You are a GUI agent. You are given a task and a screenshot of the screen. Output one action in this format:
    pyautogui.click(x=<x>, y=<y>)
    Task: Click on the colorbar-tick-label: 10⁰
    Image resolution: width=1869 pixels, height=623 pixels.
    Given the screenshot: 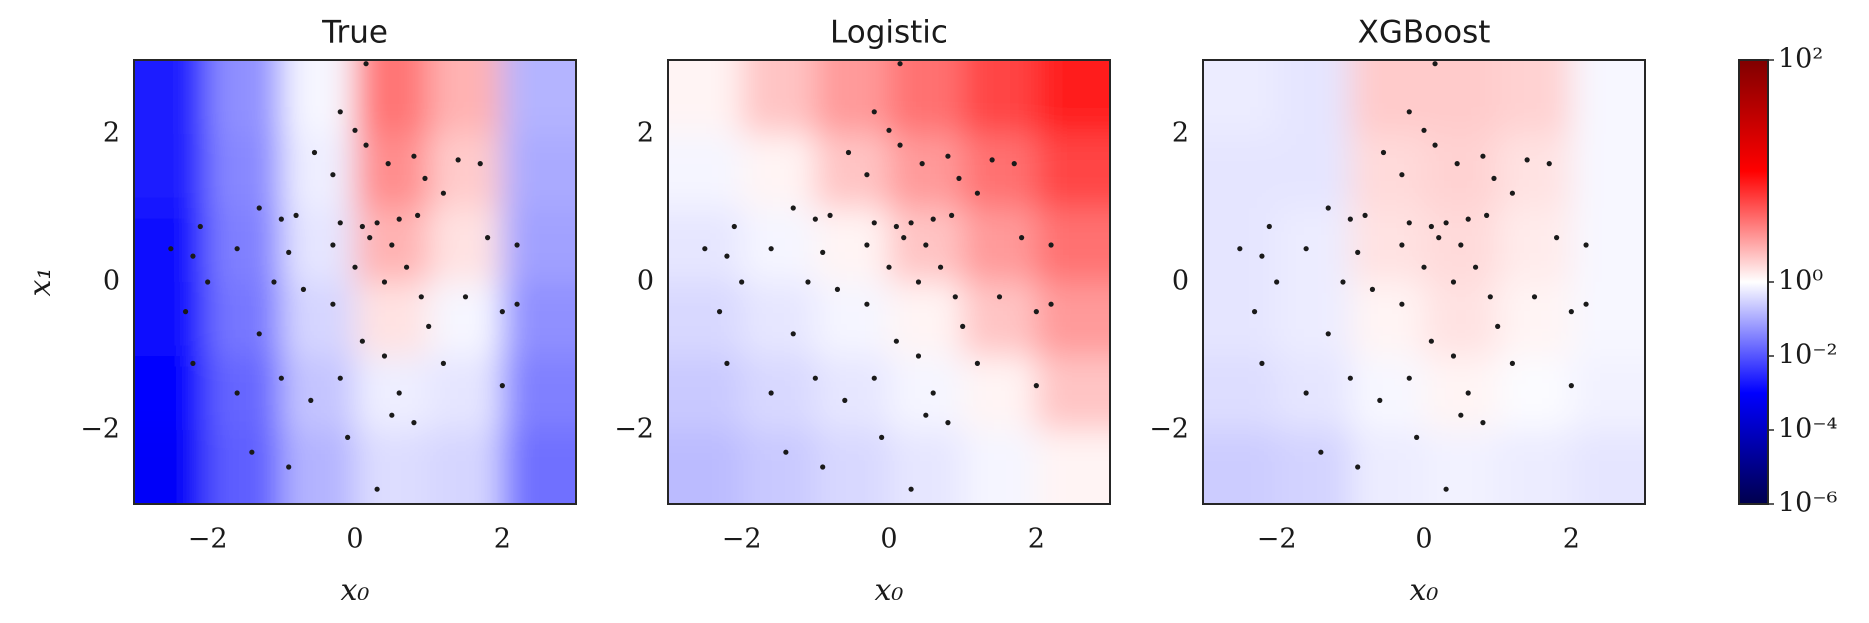 What is the action you would take?
    pyautogui.click(x=1800, y=281)
    